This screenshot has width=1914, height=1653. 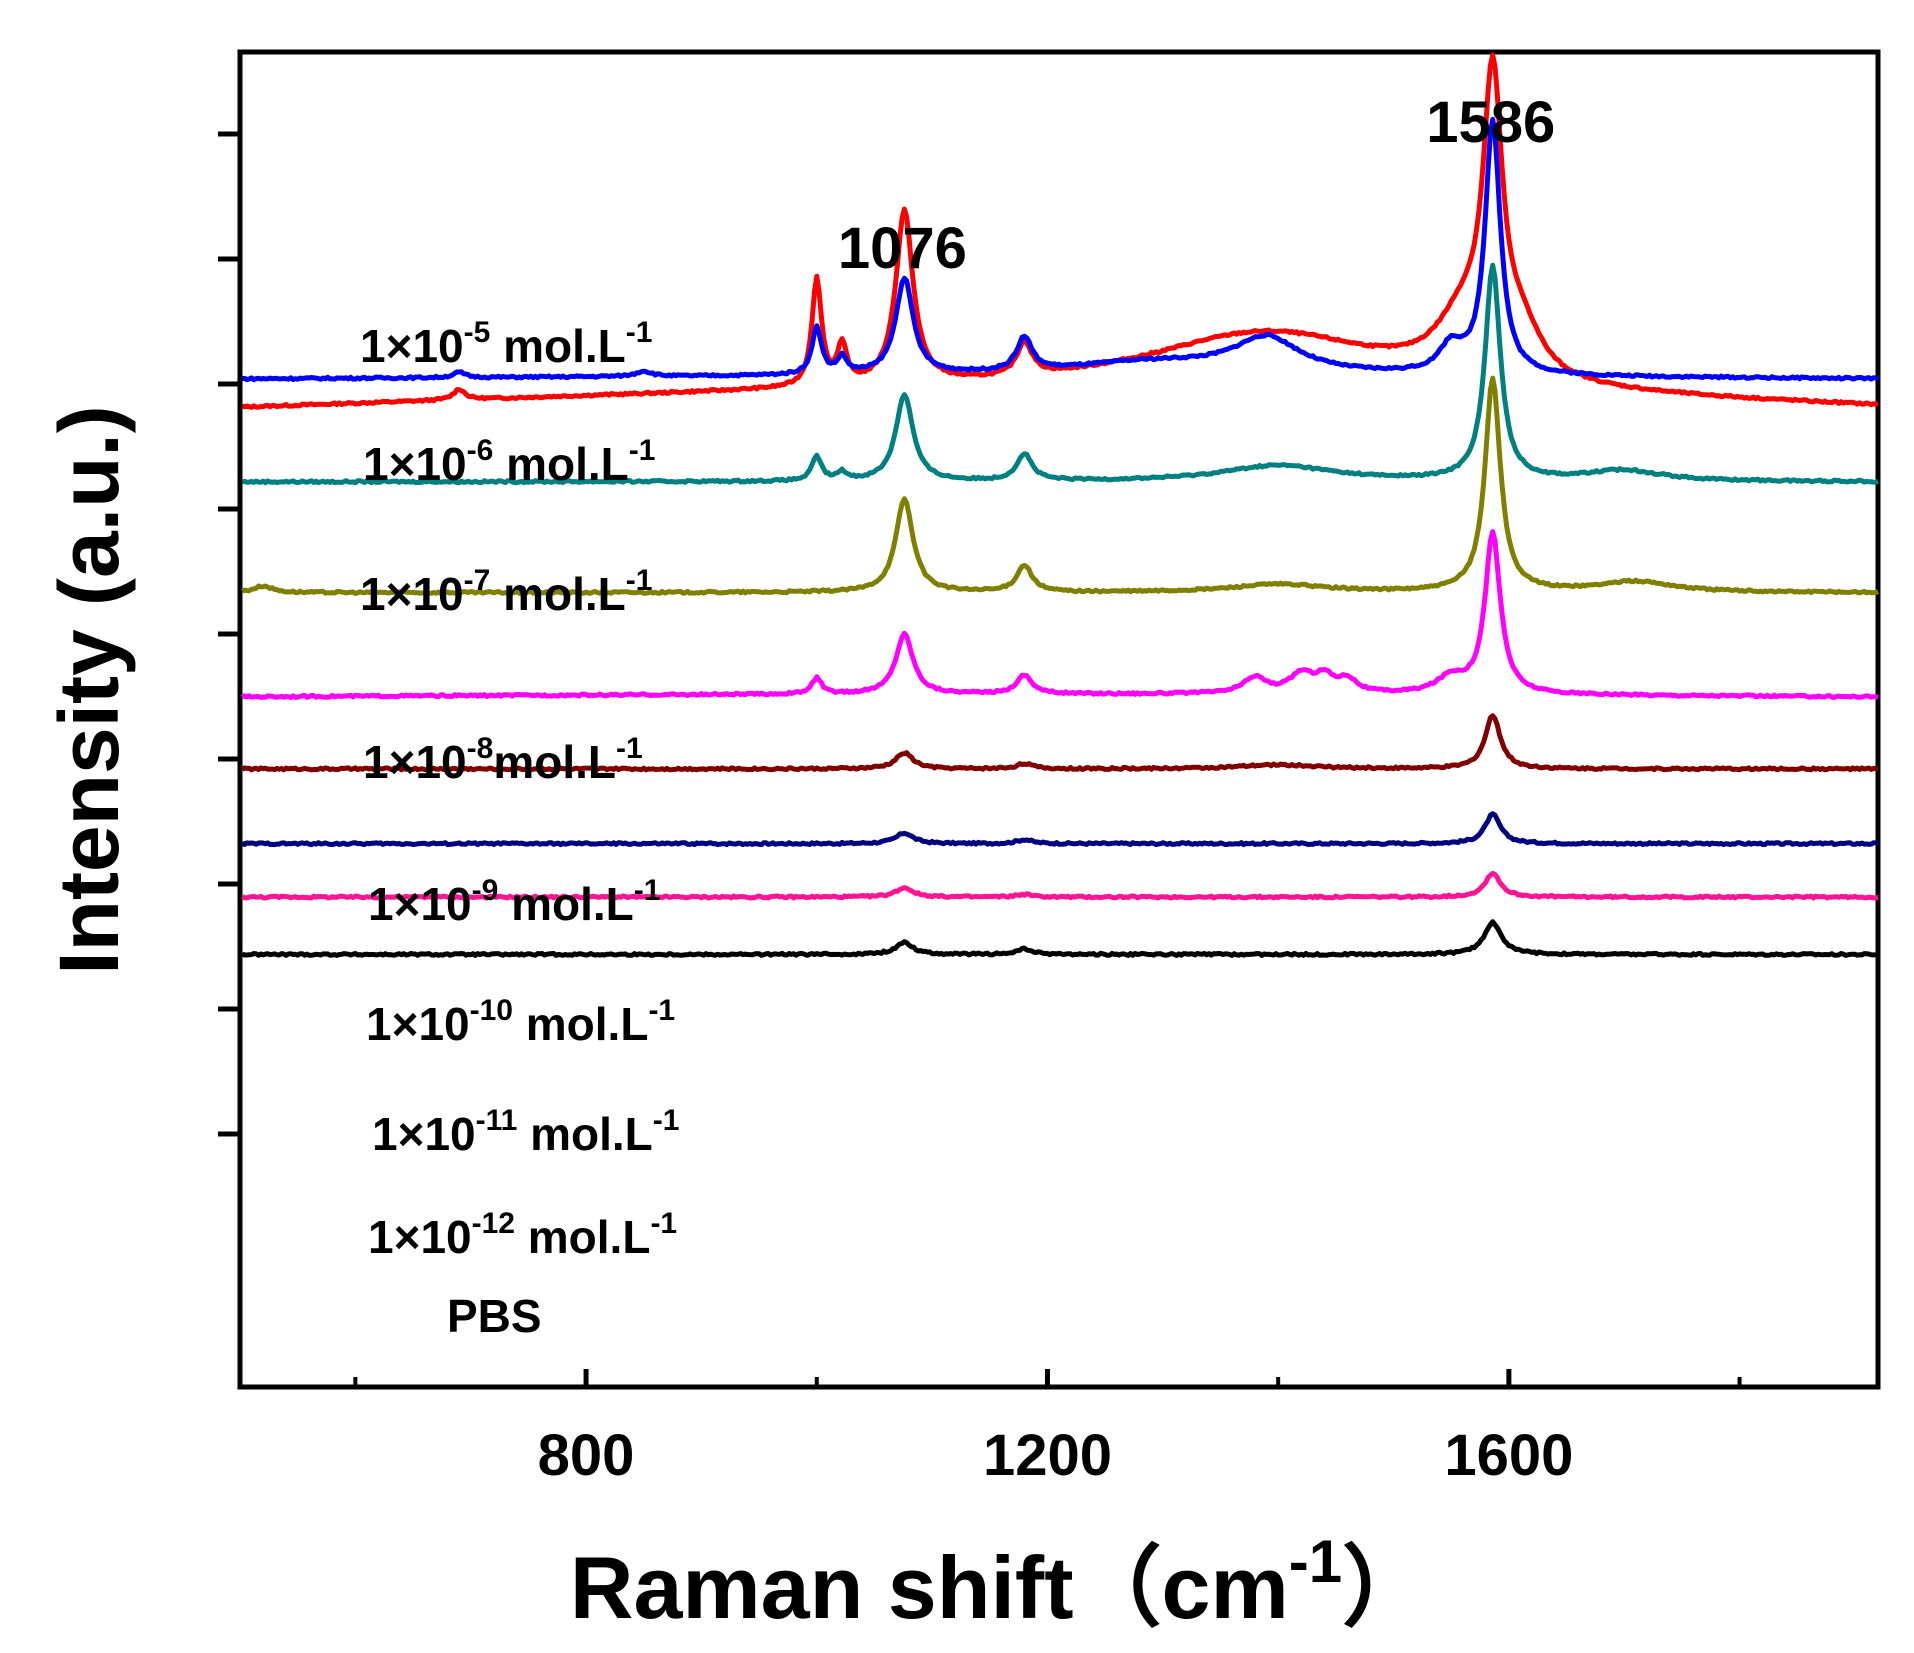 What do you see at coordinates (485, 890) in the screenshot?
I see `series-label-exponent: -9` at bounding box center [485, 890].